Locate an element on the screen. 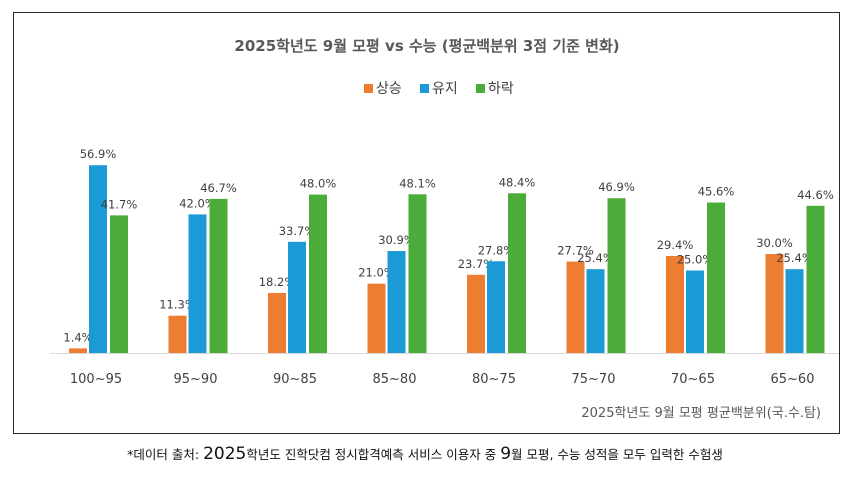  data-label-75-70-2: 25.4% is located at coordinates (595, 258).